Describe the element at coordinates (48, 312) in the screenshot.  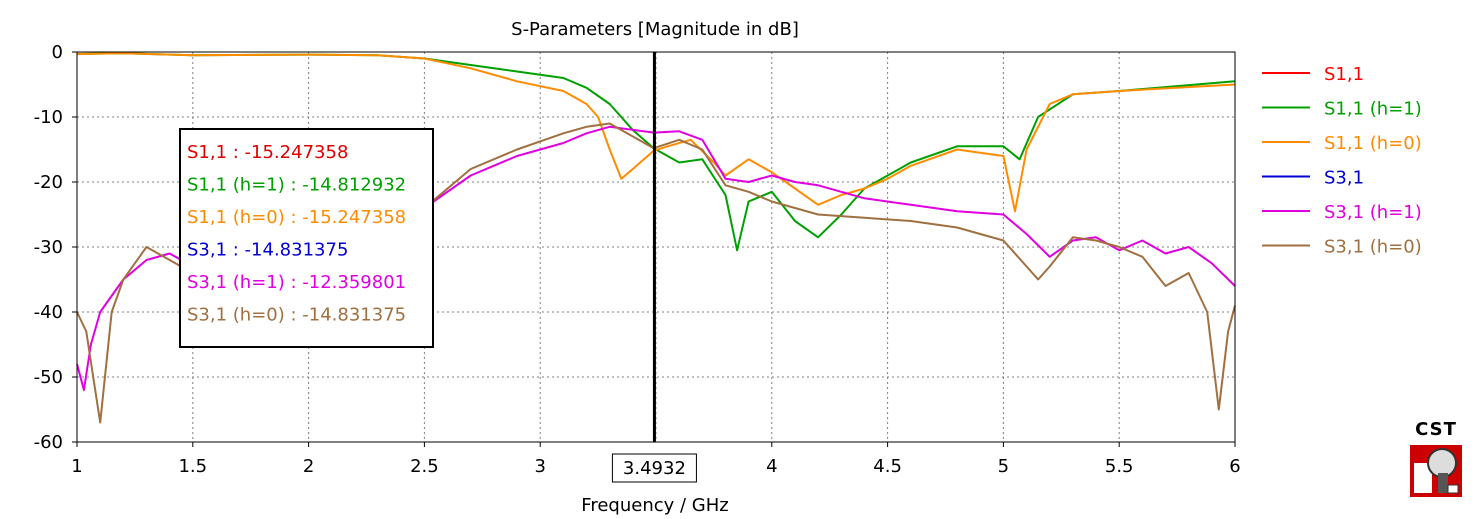
I see `y-tick-label: -40` at that location.